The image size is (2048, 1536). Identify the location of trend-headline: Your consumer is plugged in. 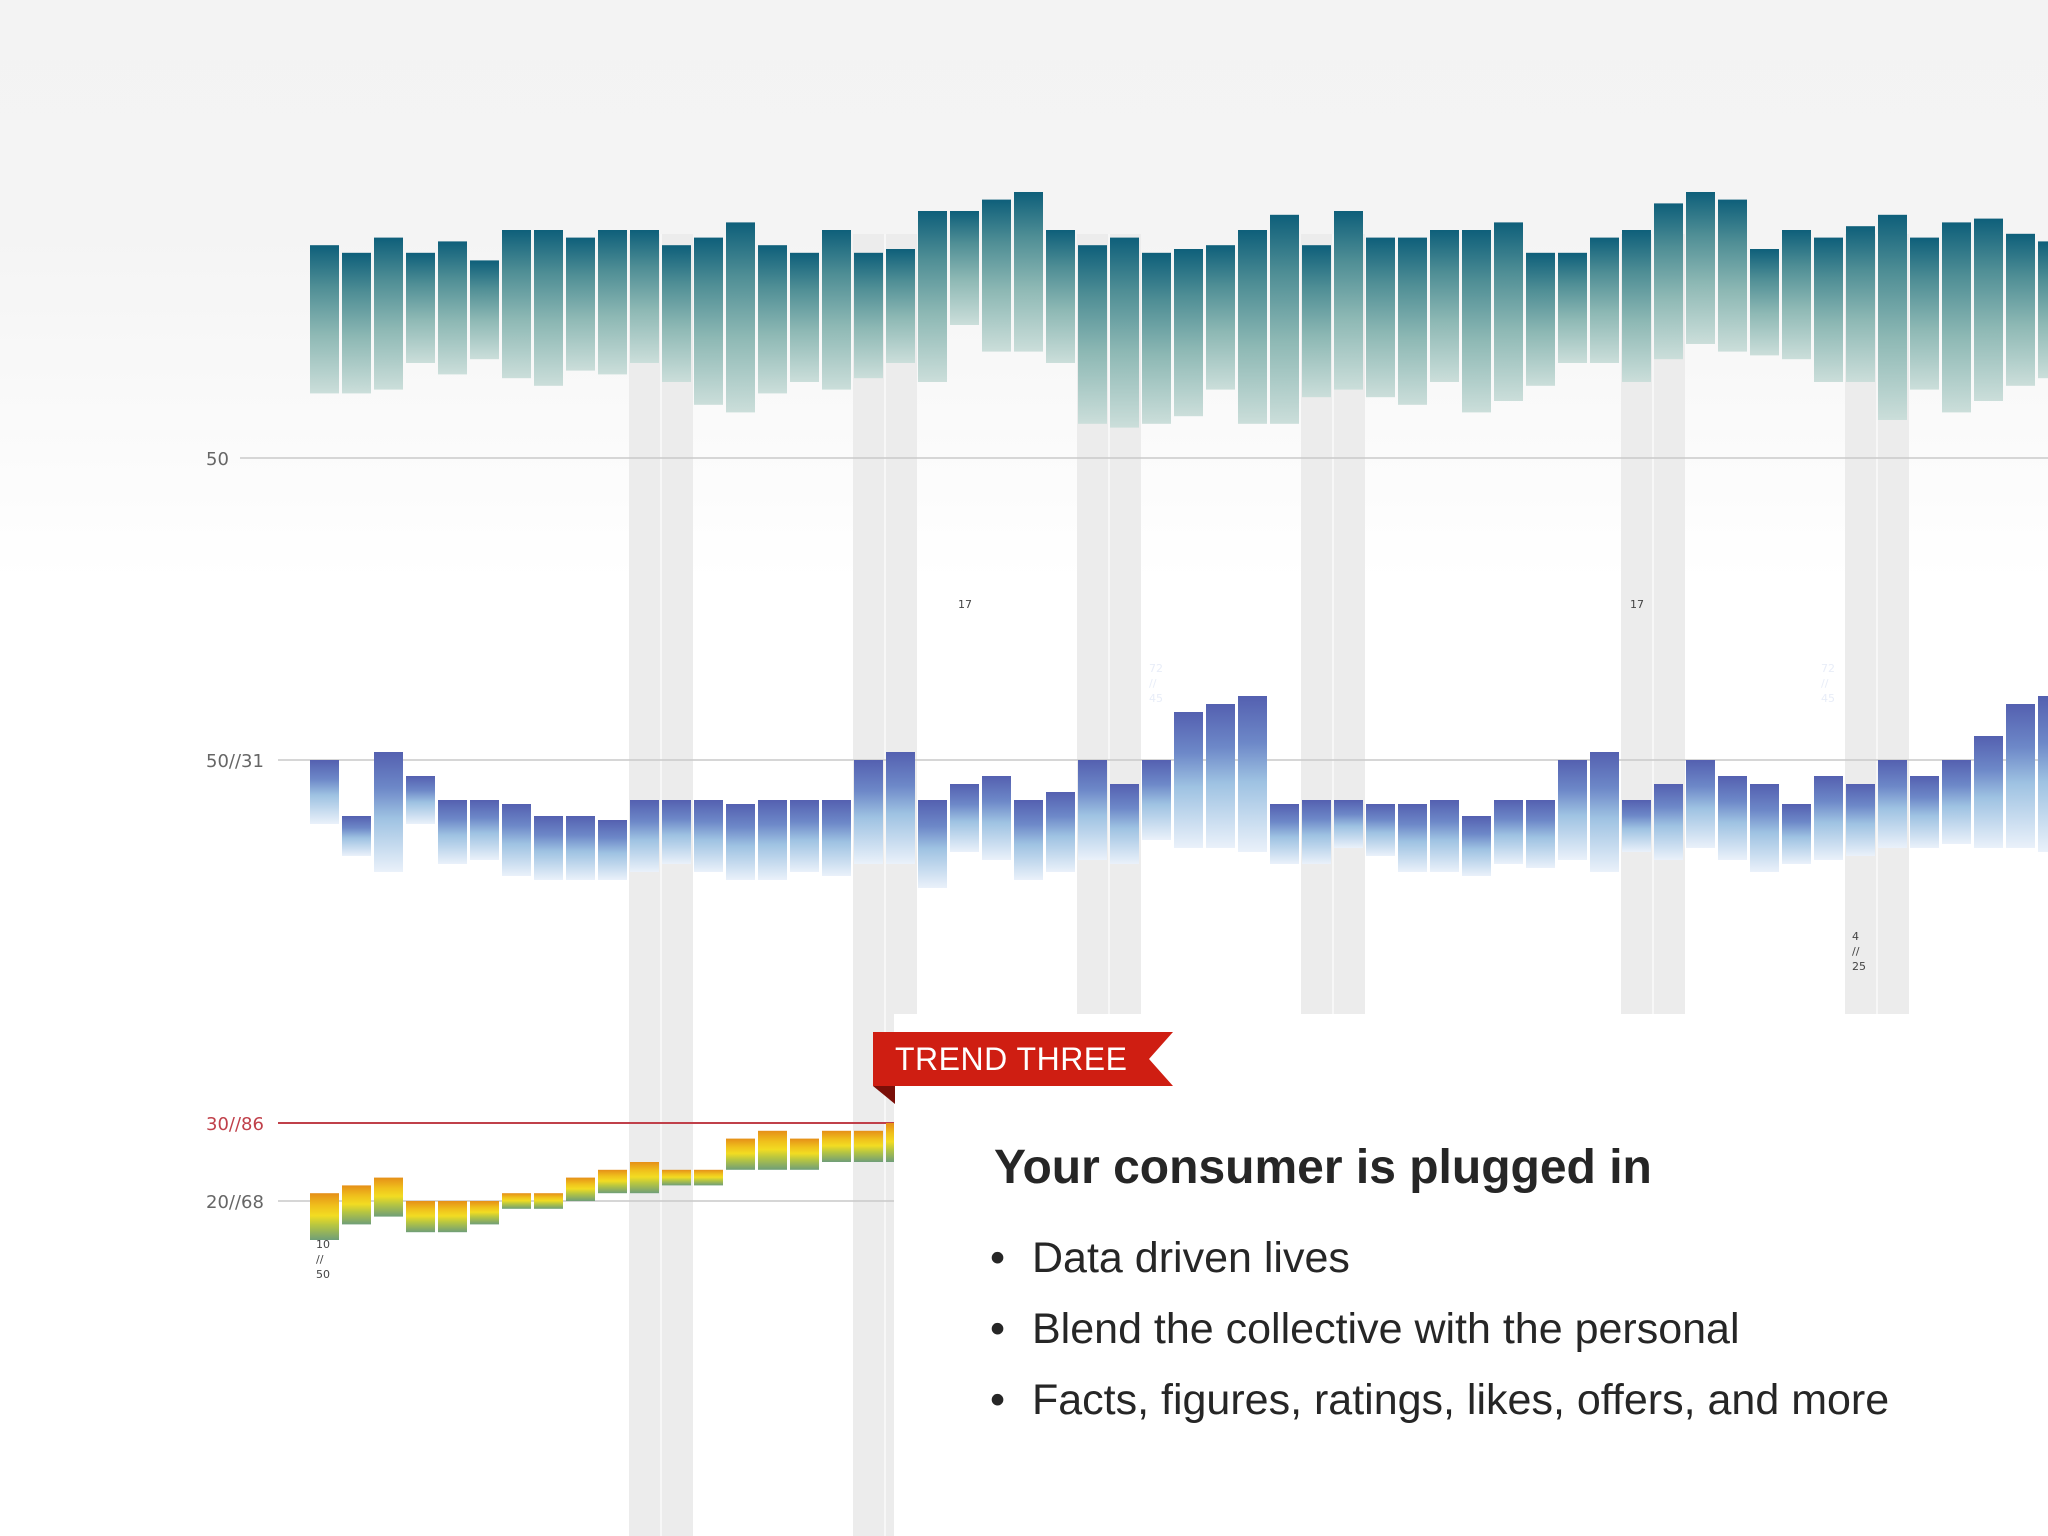
(1323, 1167).